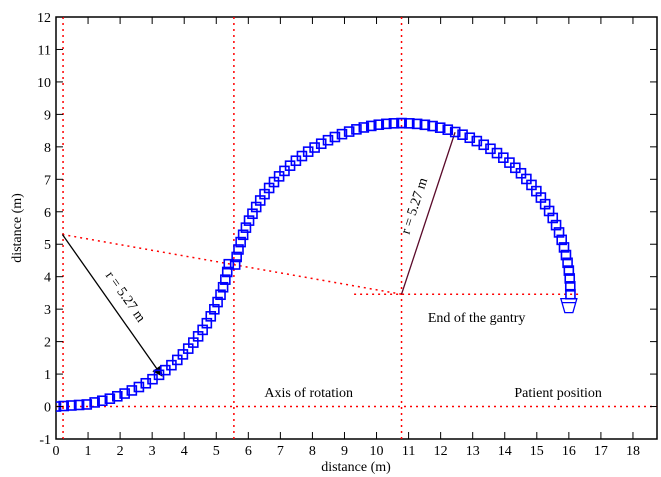  Describe the element at coordinates (88, 451) in the screenshot. I see `x-tick-label: 1` at that location.